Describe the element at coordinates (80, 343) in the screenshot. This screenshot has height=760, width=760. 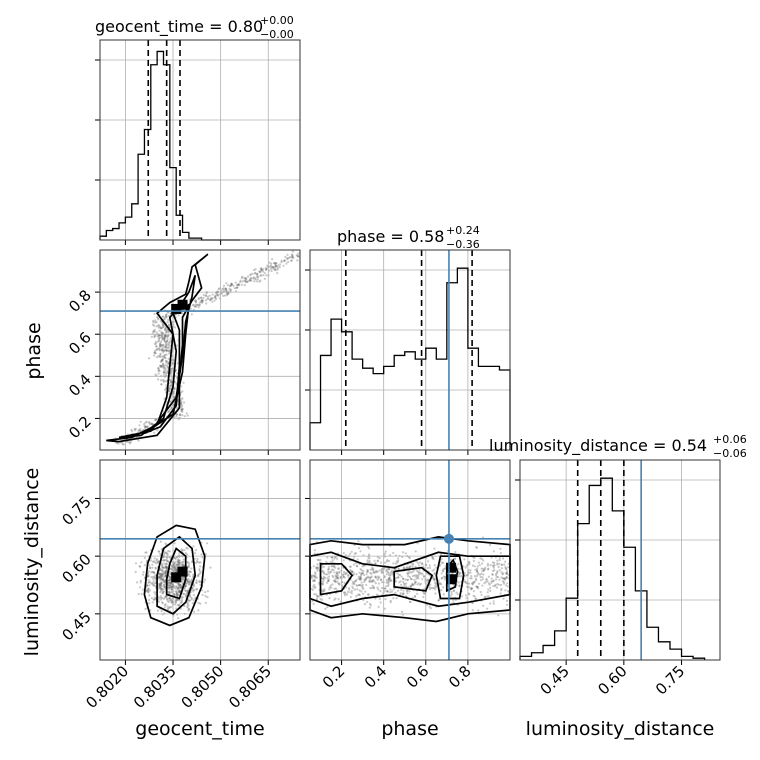
I see `scatter-geocent_time-phase-ytick-label-2: 0.6` at that location.